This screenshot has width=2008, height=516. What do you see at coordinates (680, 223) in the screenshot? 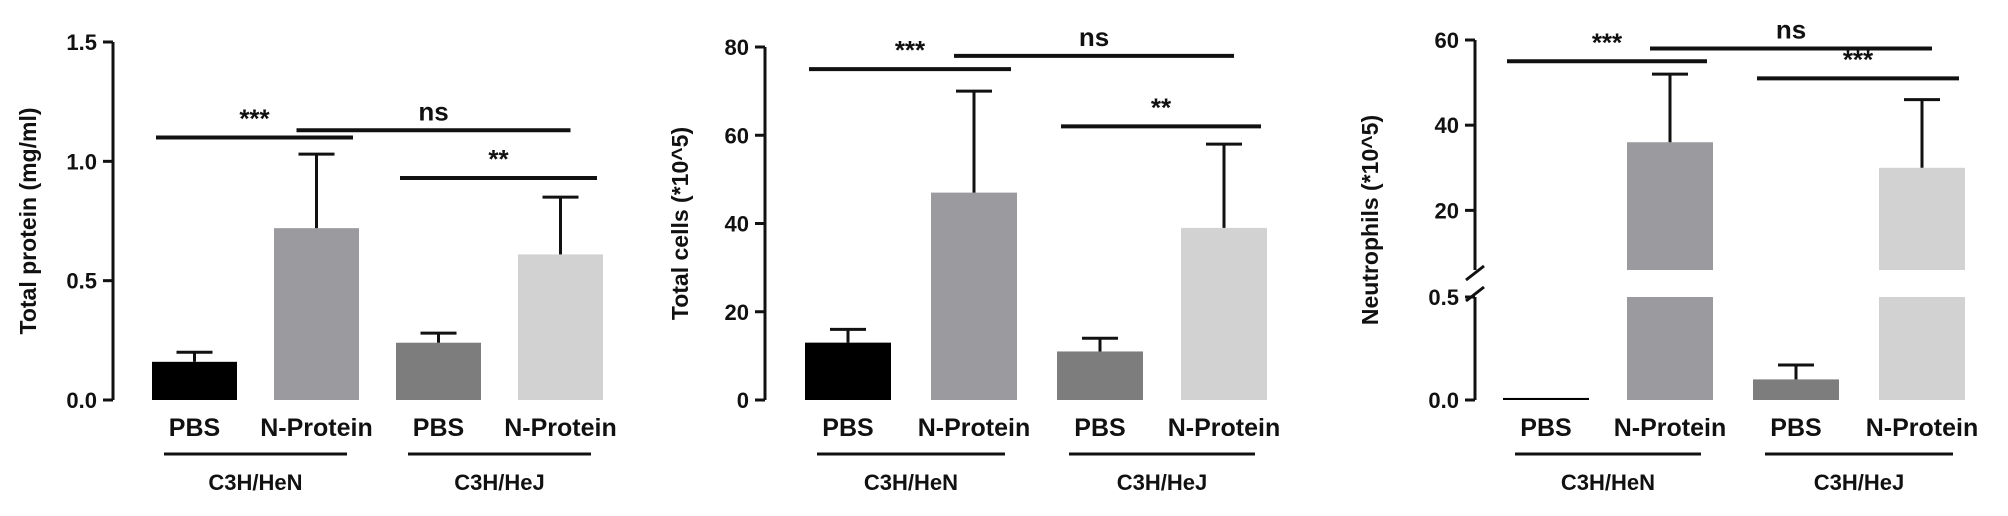
I see `y-axis-label: Total cells (*10^5)` at bounding box center [680, 223].